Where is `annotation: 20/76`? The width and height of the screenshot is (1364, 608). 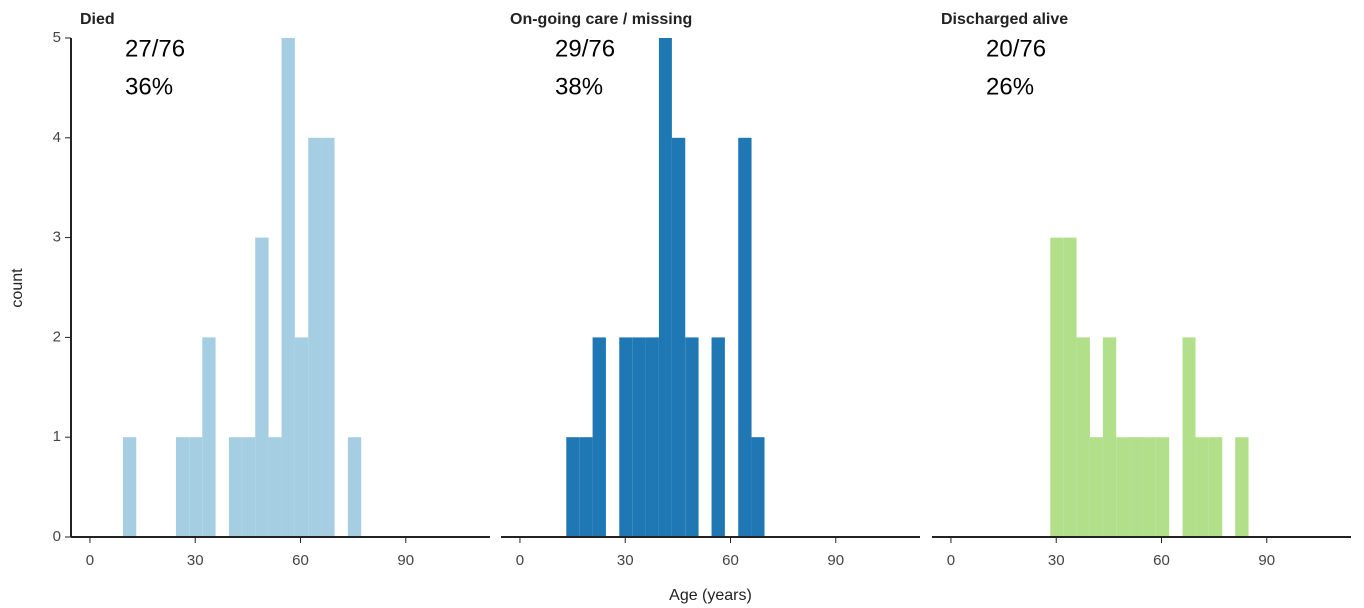 annotation: 20/76 is located at coordinates (1016, 48).